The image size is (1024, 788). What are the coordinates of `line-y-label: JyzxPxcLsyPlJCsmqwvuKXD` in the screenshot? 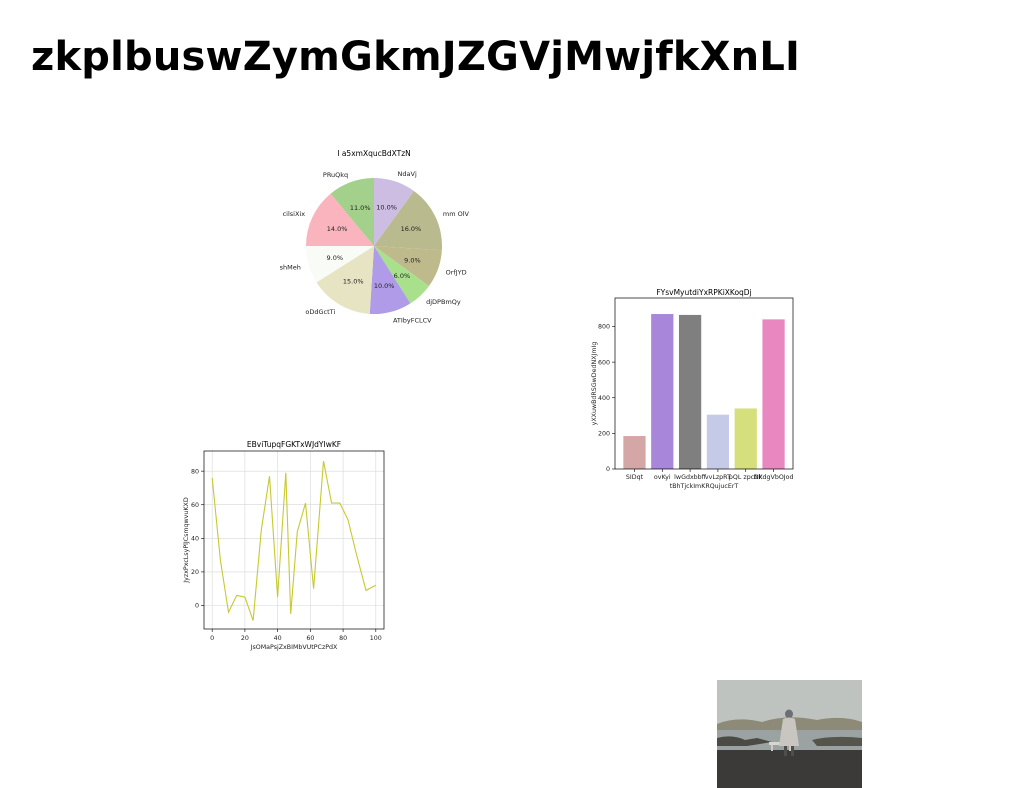 It's located at (186, 540).